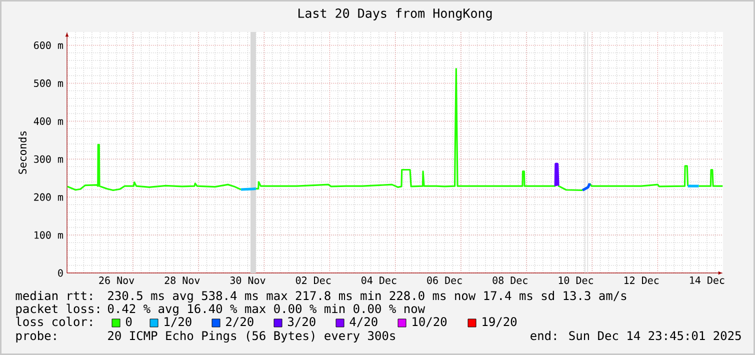 This screenshot has width=755, height=355. Describe the element at coordinates (49, 197) in the screenshot. I see `y-tick-label: 200 m` at that location.